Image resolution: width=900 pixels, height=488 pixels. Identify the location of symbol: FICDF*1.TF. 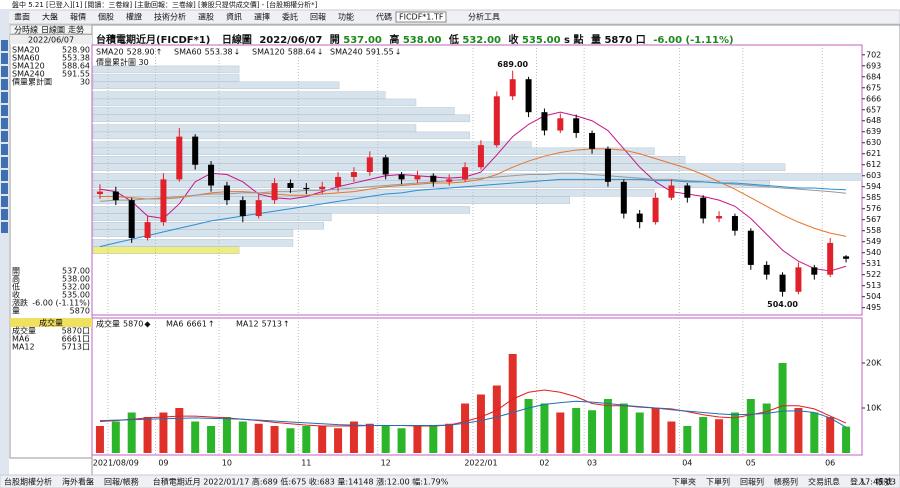
(421, 17).